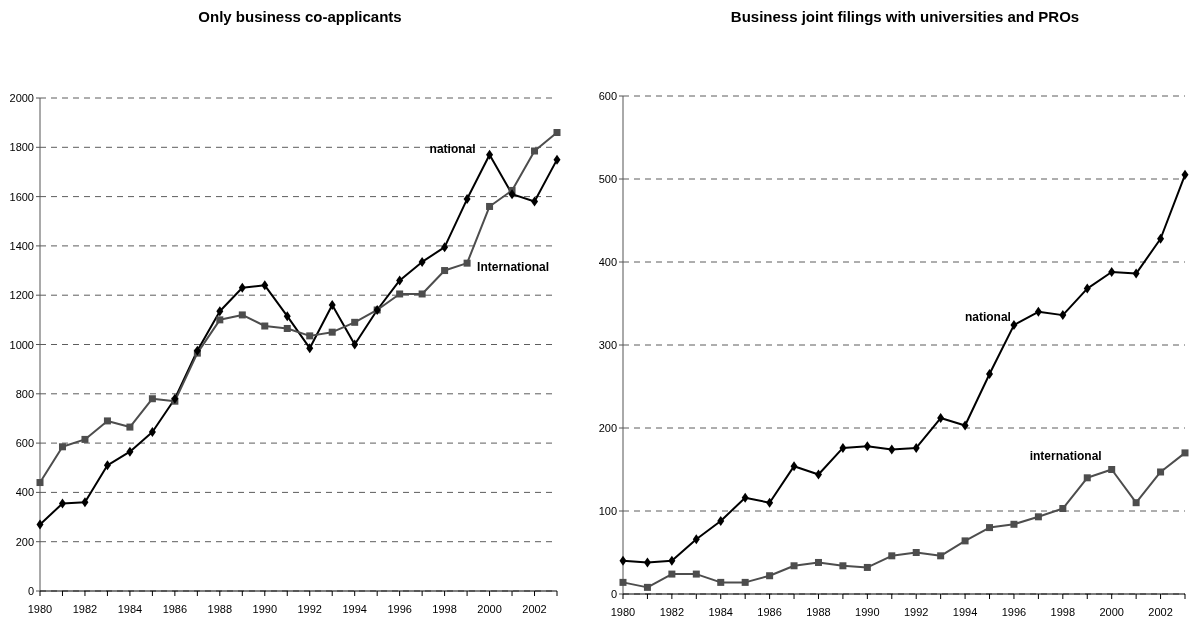  I want to click on x-tick-label: 1990, so click(265, 609).